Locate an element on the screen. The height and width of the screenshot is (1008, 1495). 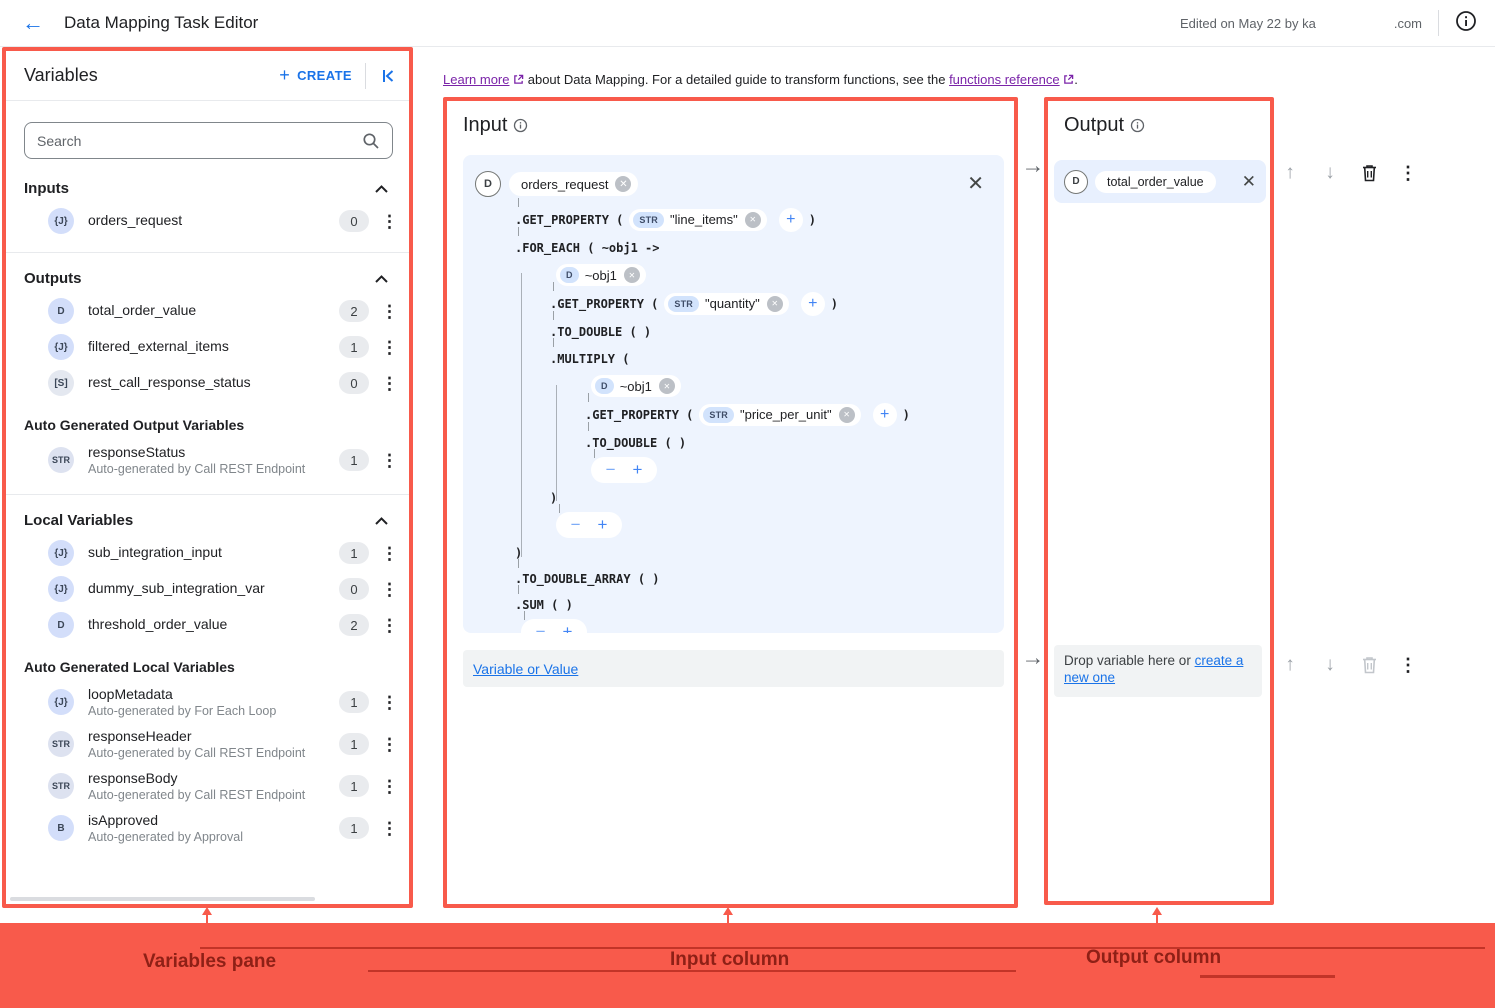
variable-row: D total_order_value 2 ⋮ is located at coordinates (207, 311).